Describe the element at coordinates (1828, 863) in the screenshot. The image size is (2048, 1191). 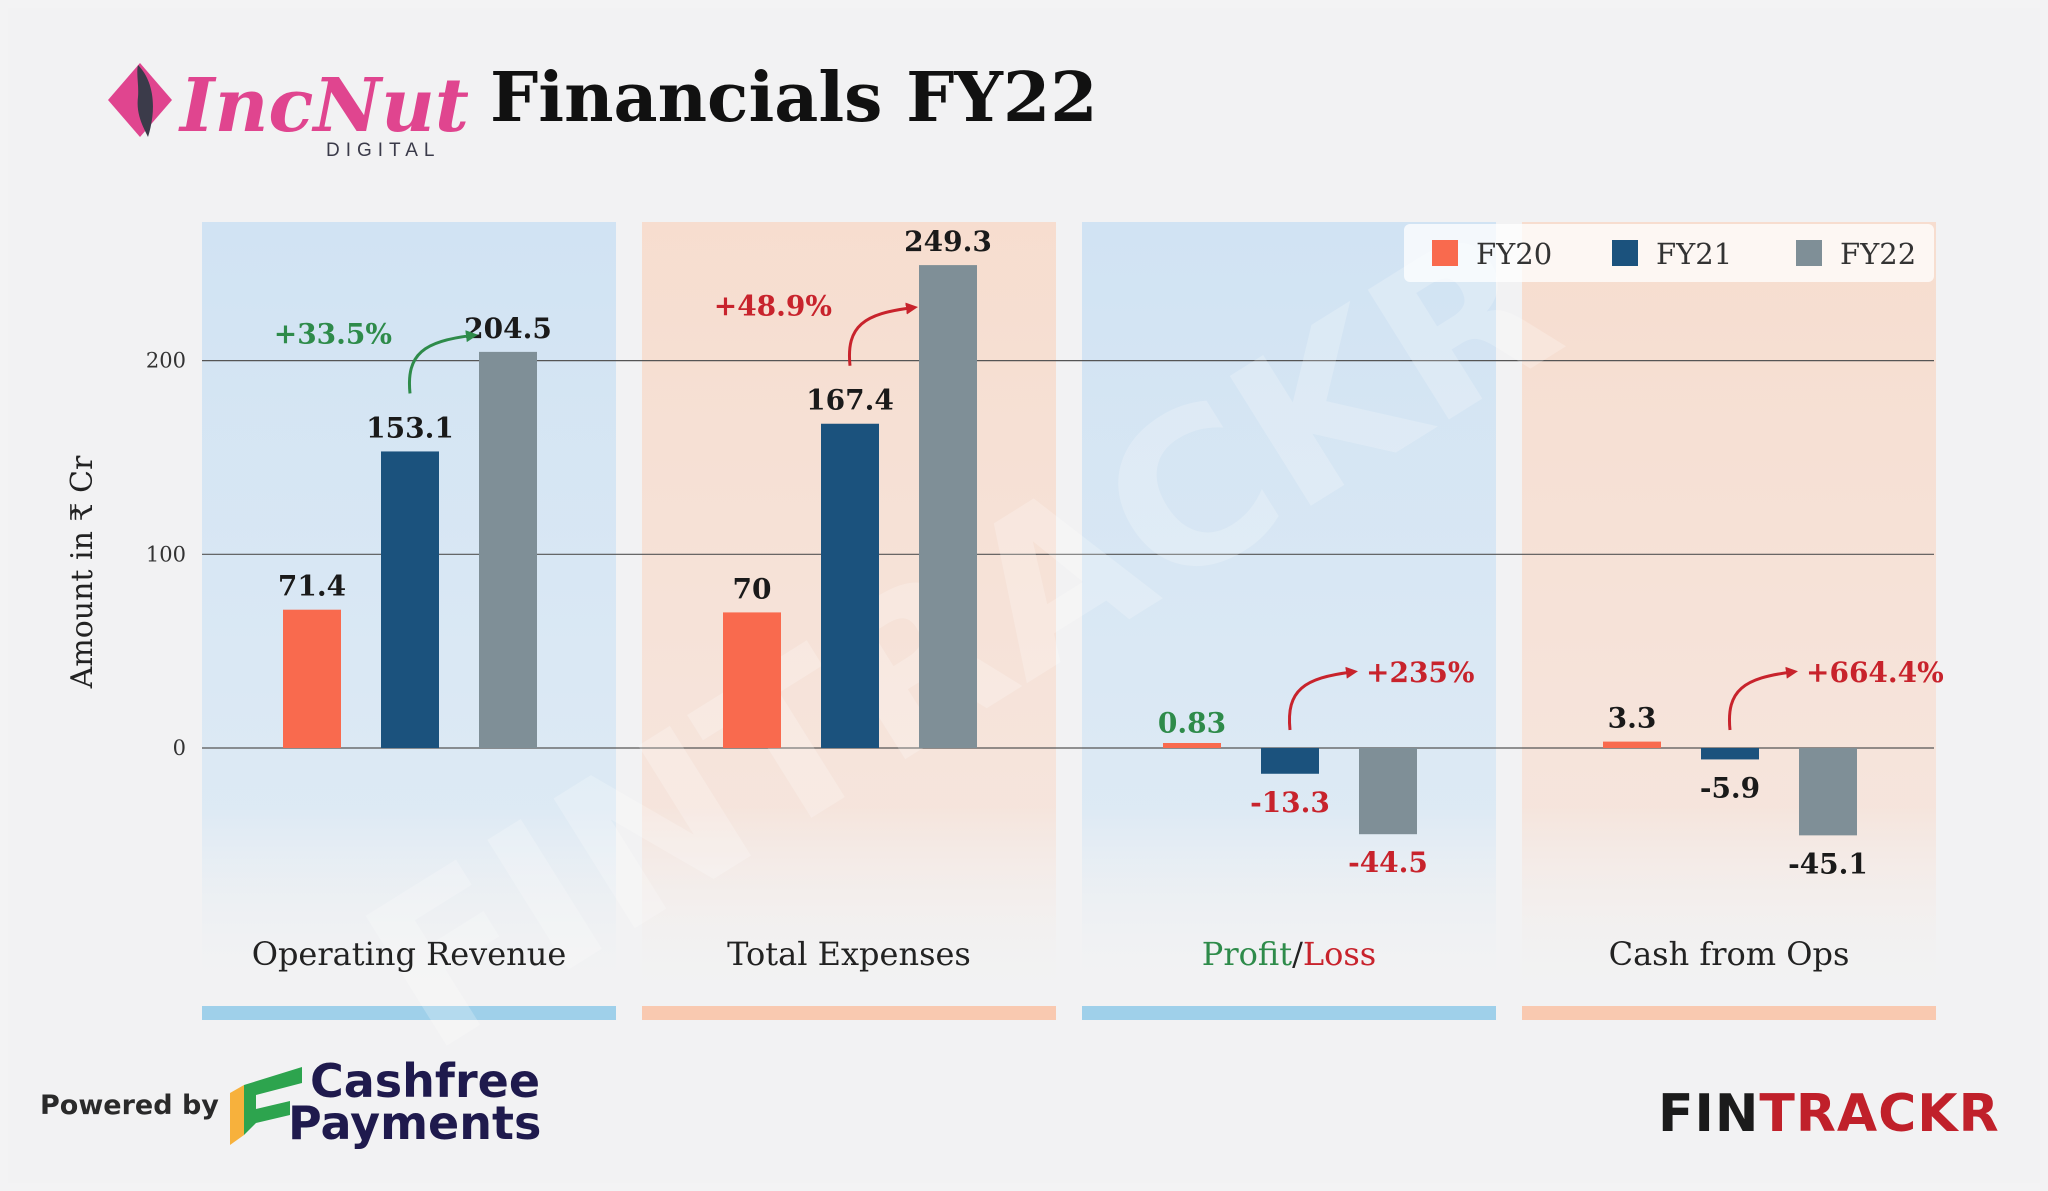
I see `data-label: -45.1` at that location.